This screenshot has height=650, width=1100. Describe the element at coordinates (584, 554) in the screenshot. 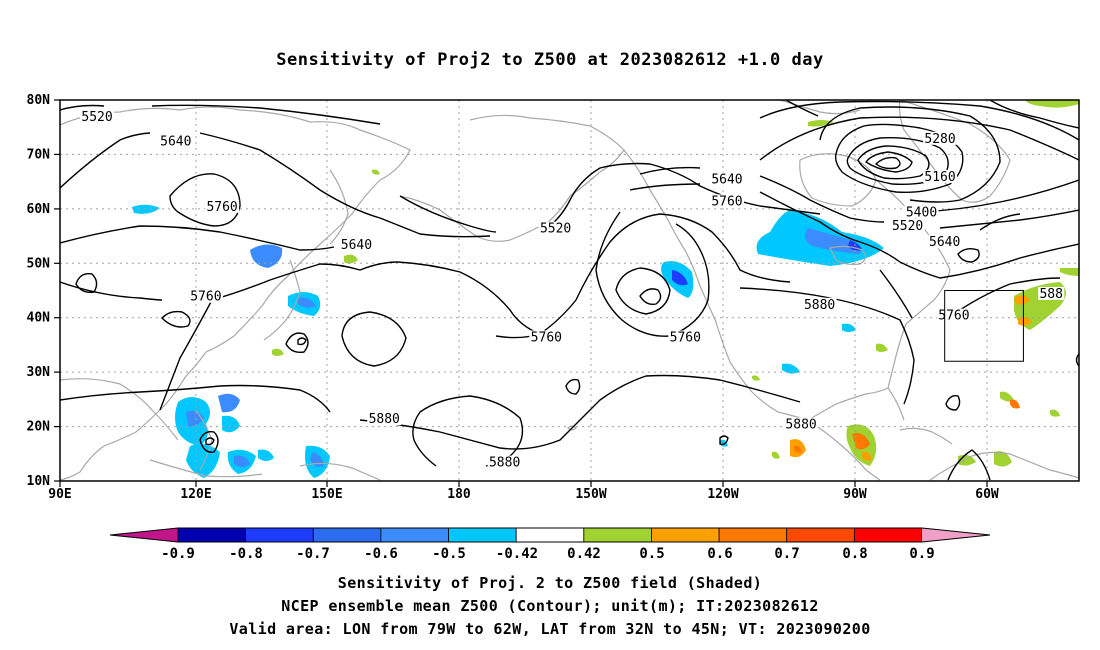

I see `colorbar-label: 0.42` at that location.